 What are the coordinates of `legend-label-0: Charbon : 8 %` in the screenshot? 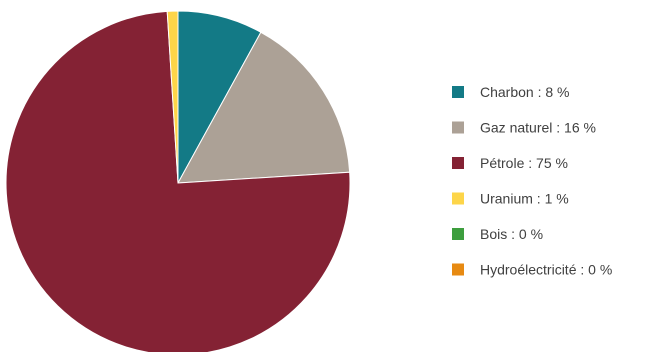 It's located at (525, 92).